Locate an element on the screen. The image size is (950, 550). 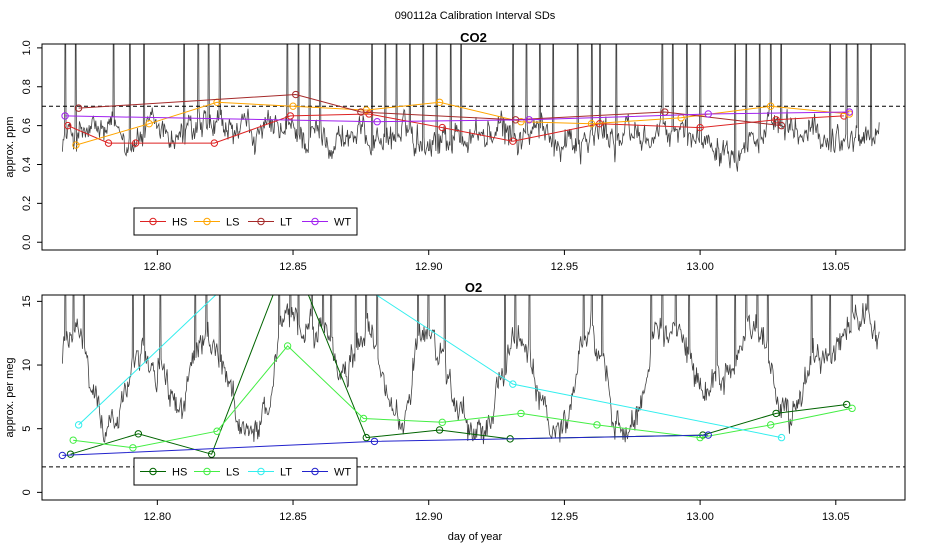
co2-x-tick-label: 13.05 is located at coordinates (836, 267).